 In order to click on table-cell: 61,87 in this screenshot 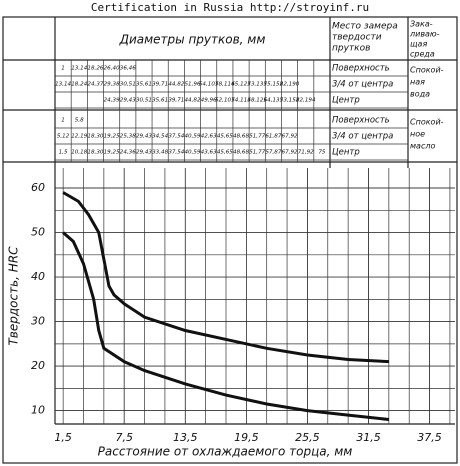, I will do `click(273, 137)`.